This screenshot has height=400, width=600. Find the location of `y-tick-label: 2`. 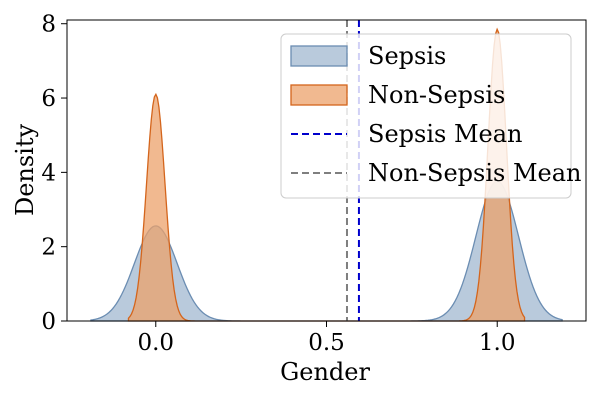

y-tick-label: 2 is located at coordinates (48, 248).